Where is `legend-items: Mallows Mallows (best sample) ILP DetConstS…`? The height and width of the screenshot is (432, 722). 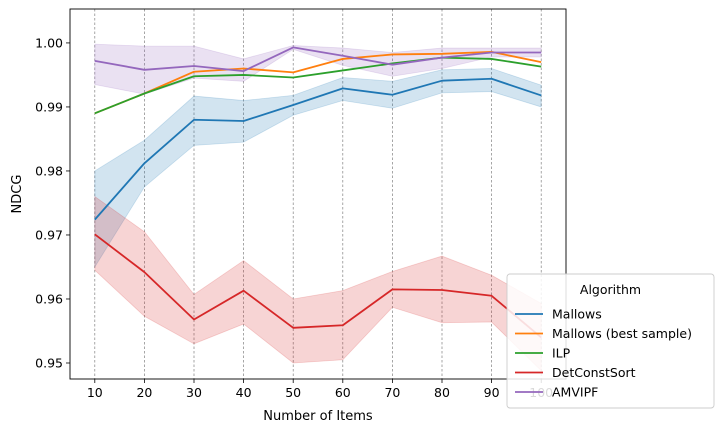
legend-items: Mallows Mallows (best sample) ILP DetConstS… is located at coordinates (603, 353).